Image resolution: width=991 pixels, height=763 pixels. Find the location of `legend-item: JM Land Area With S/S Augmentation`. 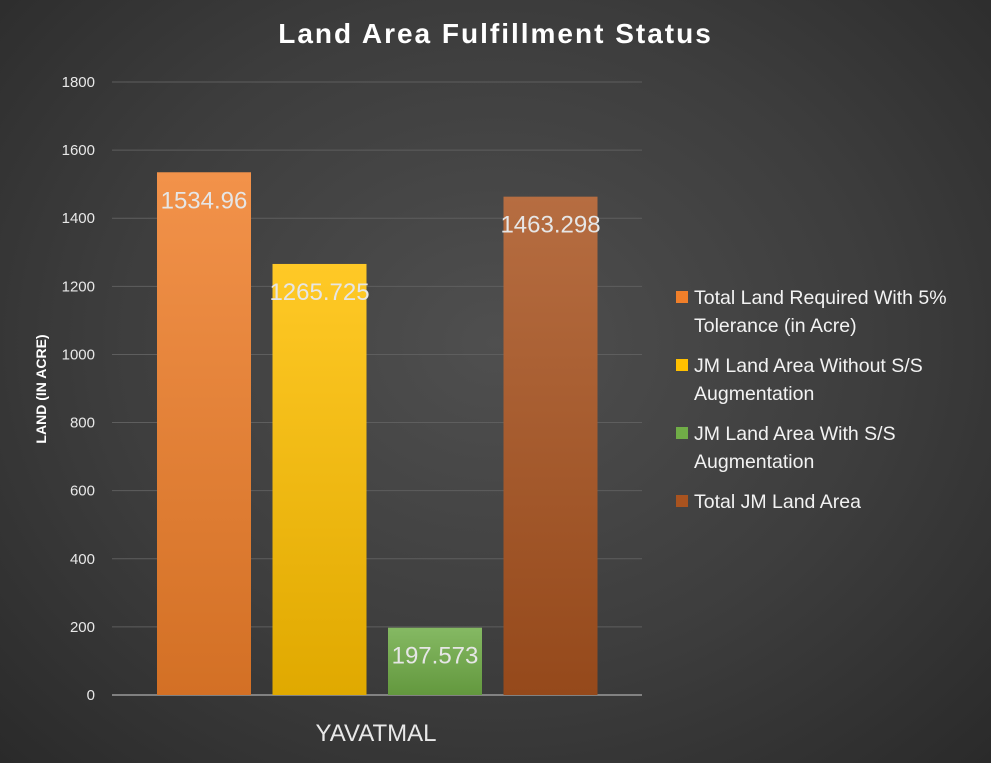

legend-item: JM Land Area With S/S Augmentation is located at coordinates (831, 448).